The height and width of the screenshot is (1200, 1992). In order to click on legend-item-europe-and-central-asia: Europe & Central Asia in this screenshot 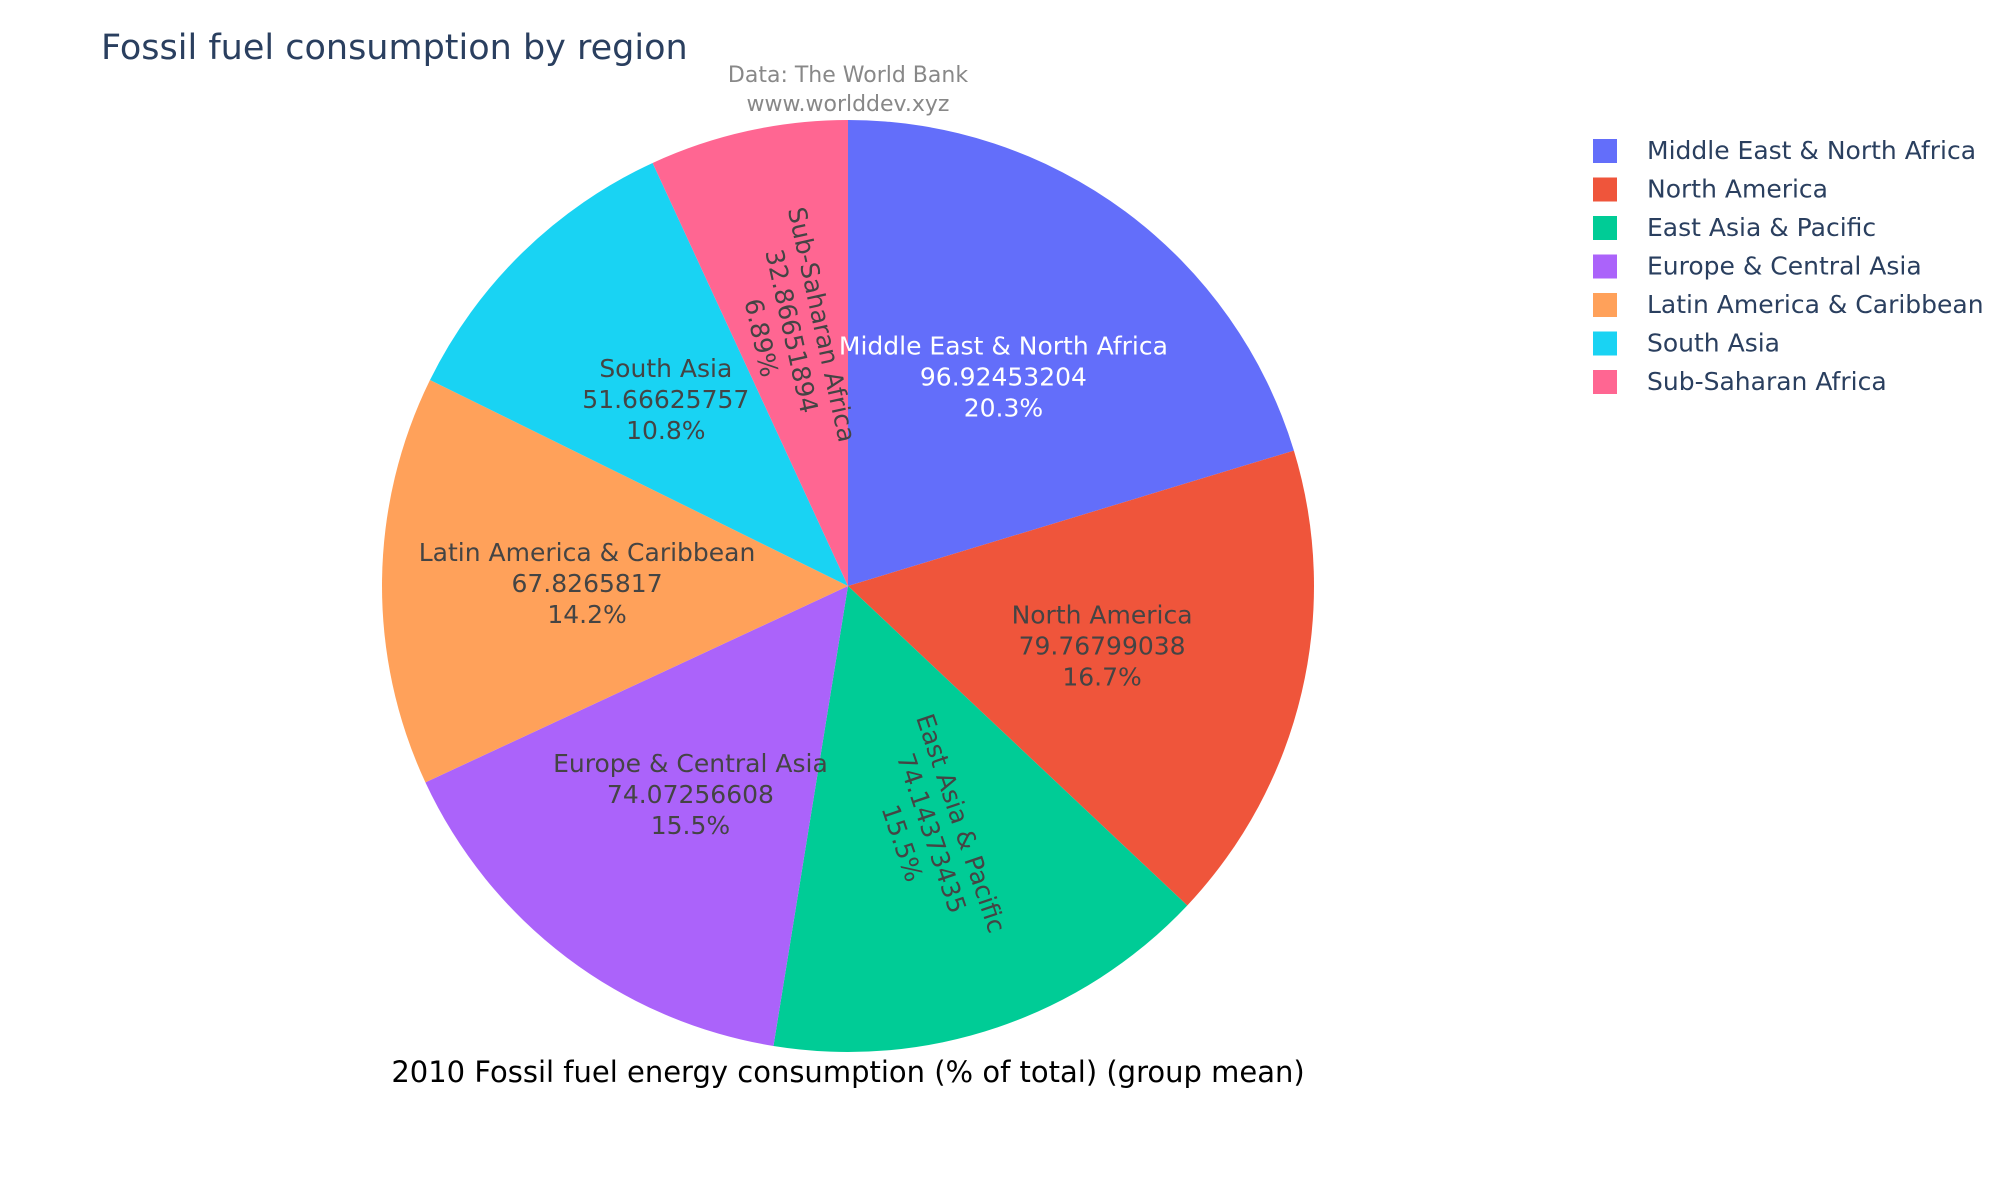, I will do `click(1757, 266)`.